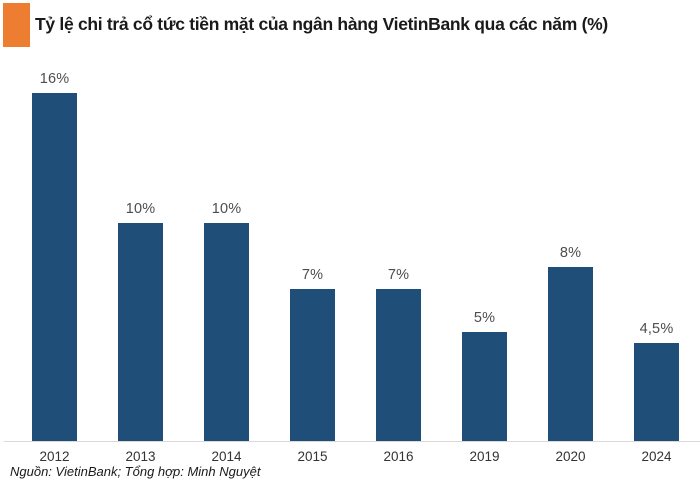 The image size is (700, 491). Describe the element at coordinates (54, 267) in the screenshot. I see `bar-2012` at that location.